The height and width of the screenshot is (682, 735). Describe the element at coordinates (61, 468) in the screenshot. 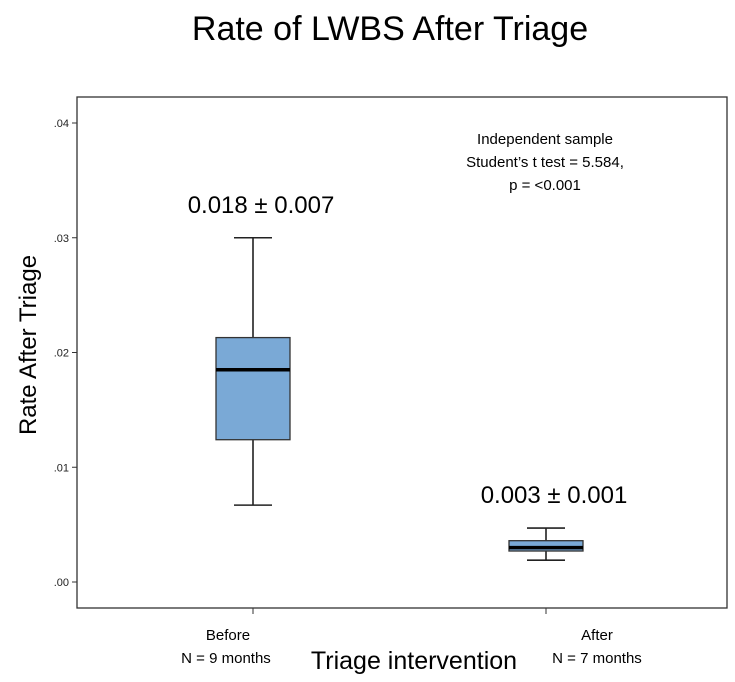

I see `y-tick-label: .01` at that location.